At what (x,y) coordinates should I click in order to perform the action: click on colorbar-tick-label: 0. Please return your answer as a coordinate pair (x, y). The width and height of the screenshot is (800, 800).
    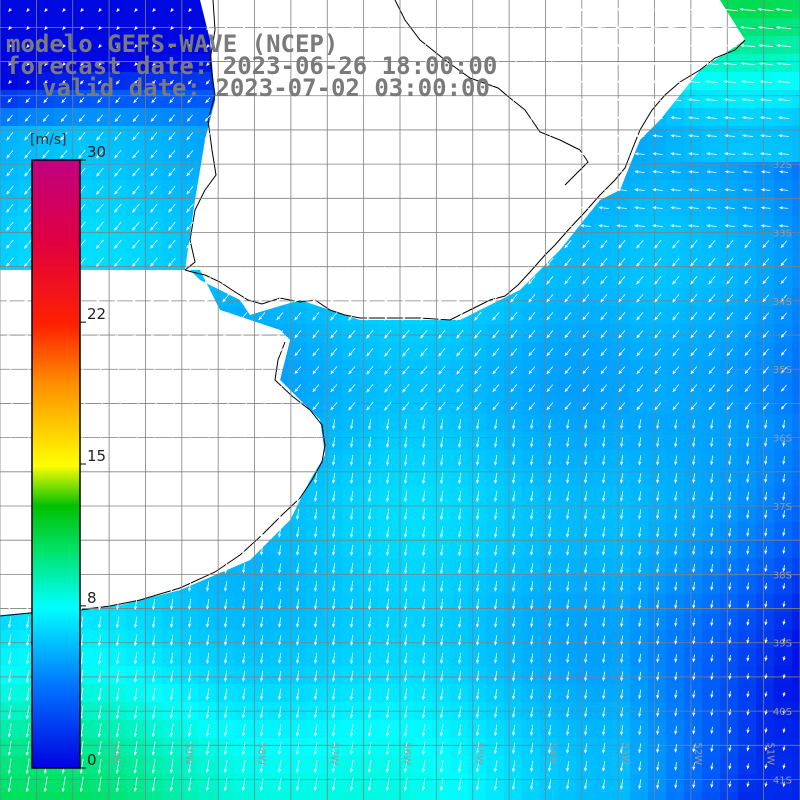
    Looking at the image, I should click on (92, 760).